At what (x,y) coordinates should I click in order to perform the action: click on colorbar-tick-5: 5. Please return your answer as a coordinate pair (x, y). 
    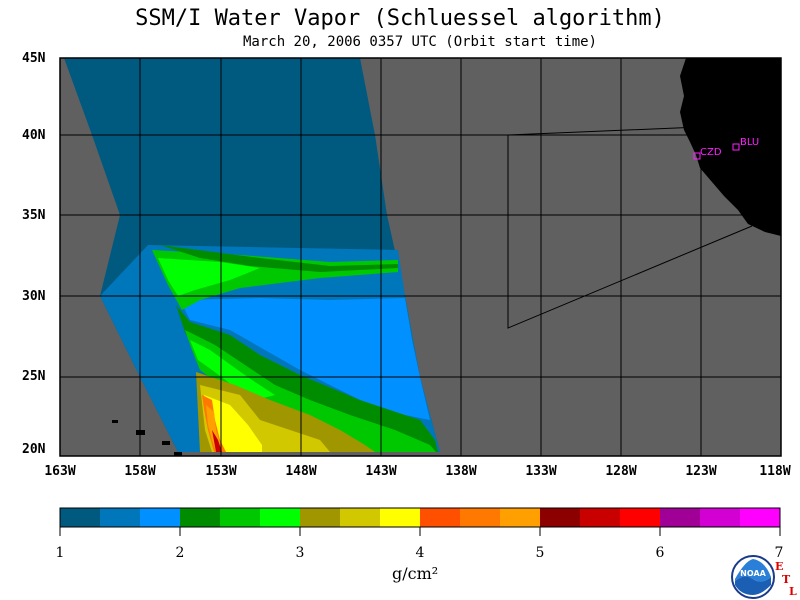
    Looking at the image, I should click on (540, 553).